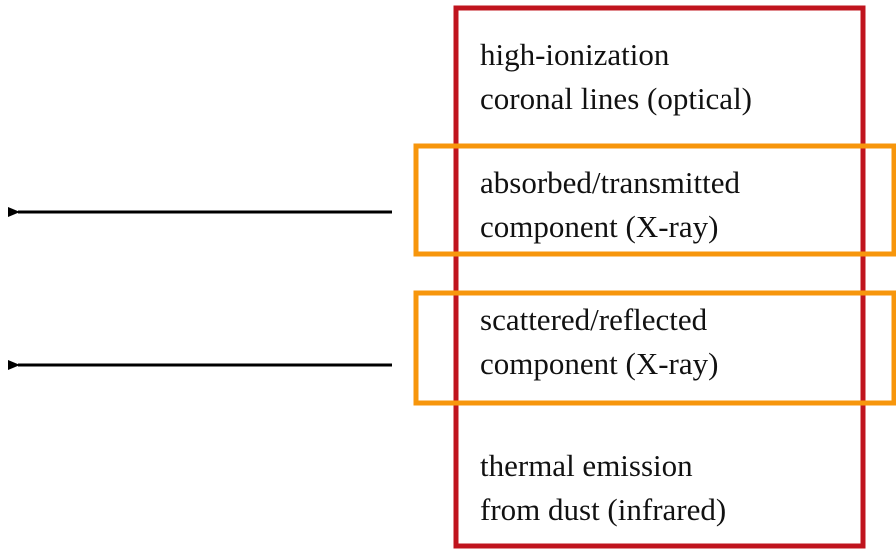  I want to click on label-line: scattered/reflected, so click(594, 319).